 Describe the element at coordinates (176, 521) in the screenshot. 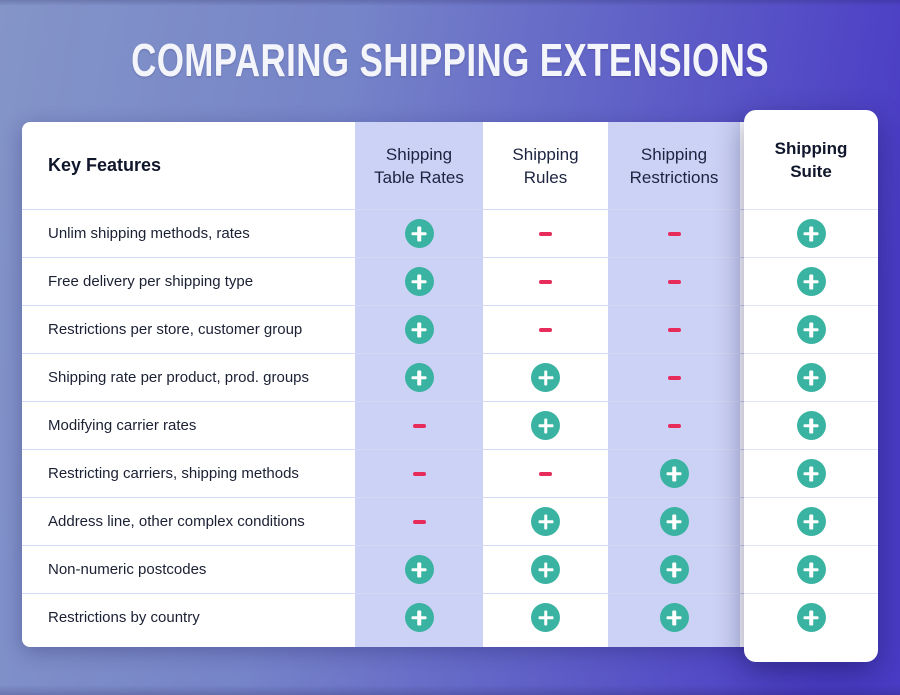

I see `feature-label: Address line, other complex conditions` at that location.